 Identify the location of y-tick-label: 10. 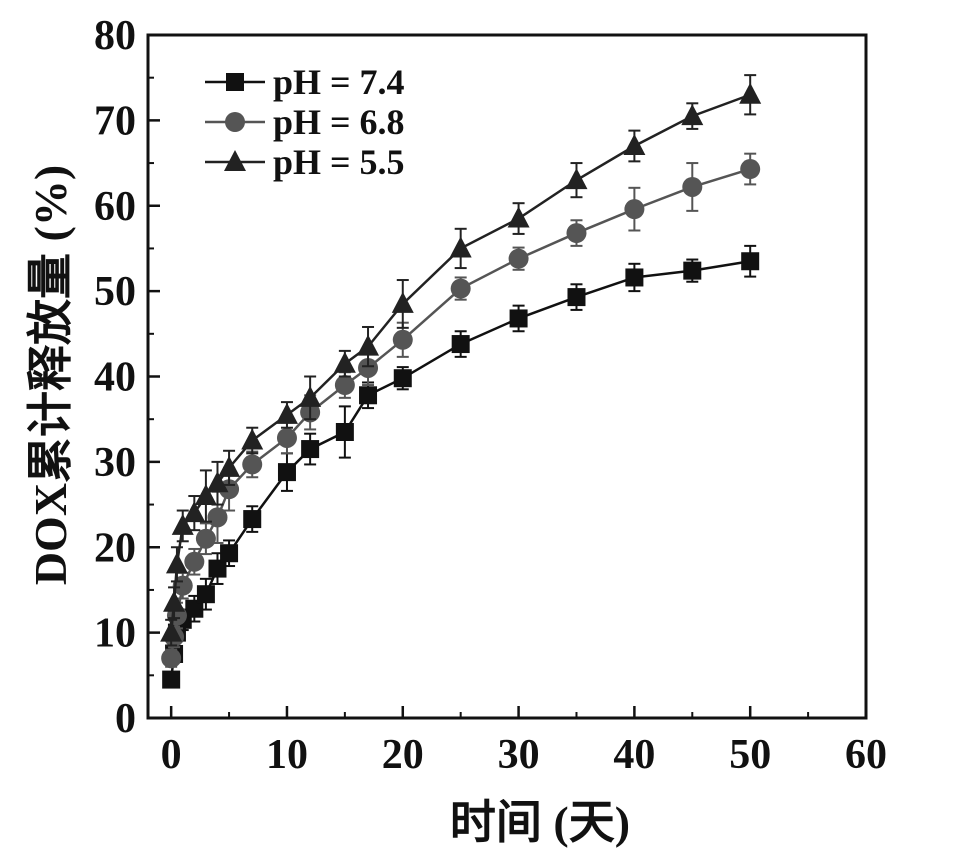
(115, 634).